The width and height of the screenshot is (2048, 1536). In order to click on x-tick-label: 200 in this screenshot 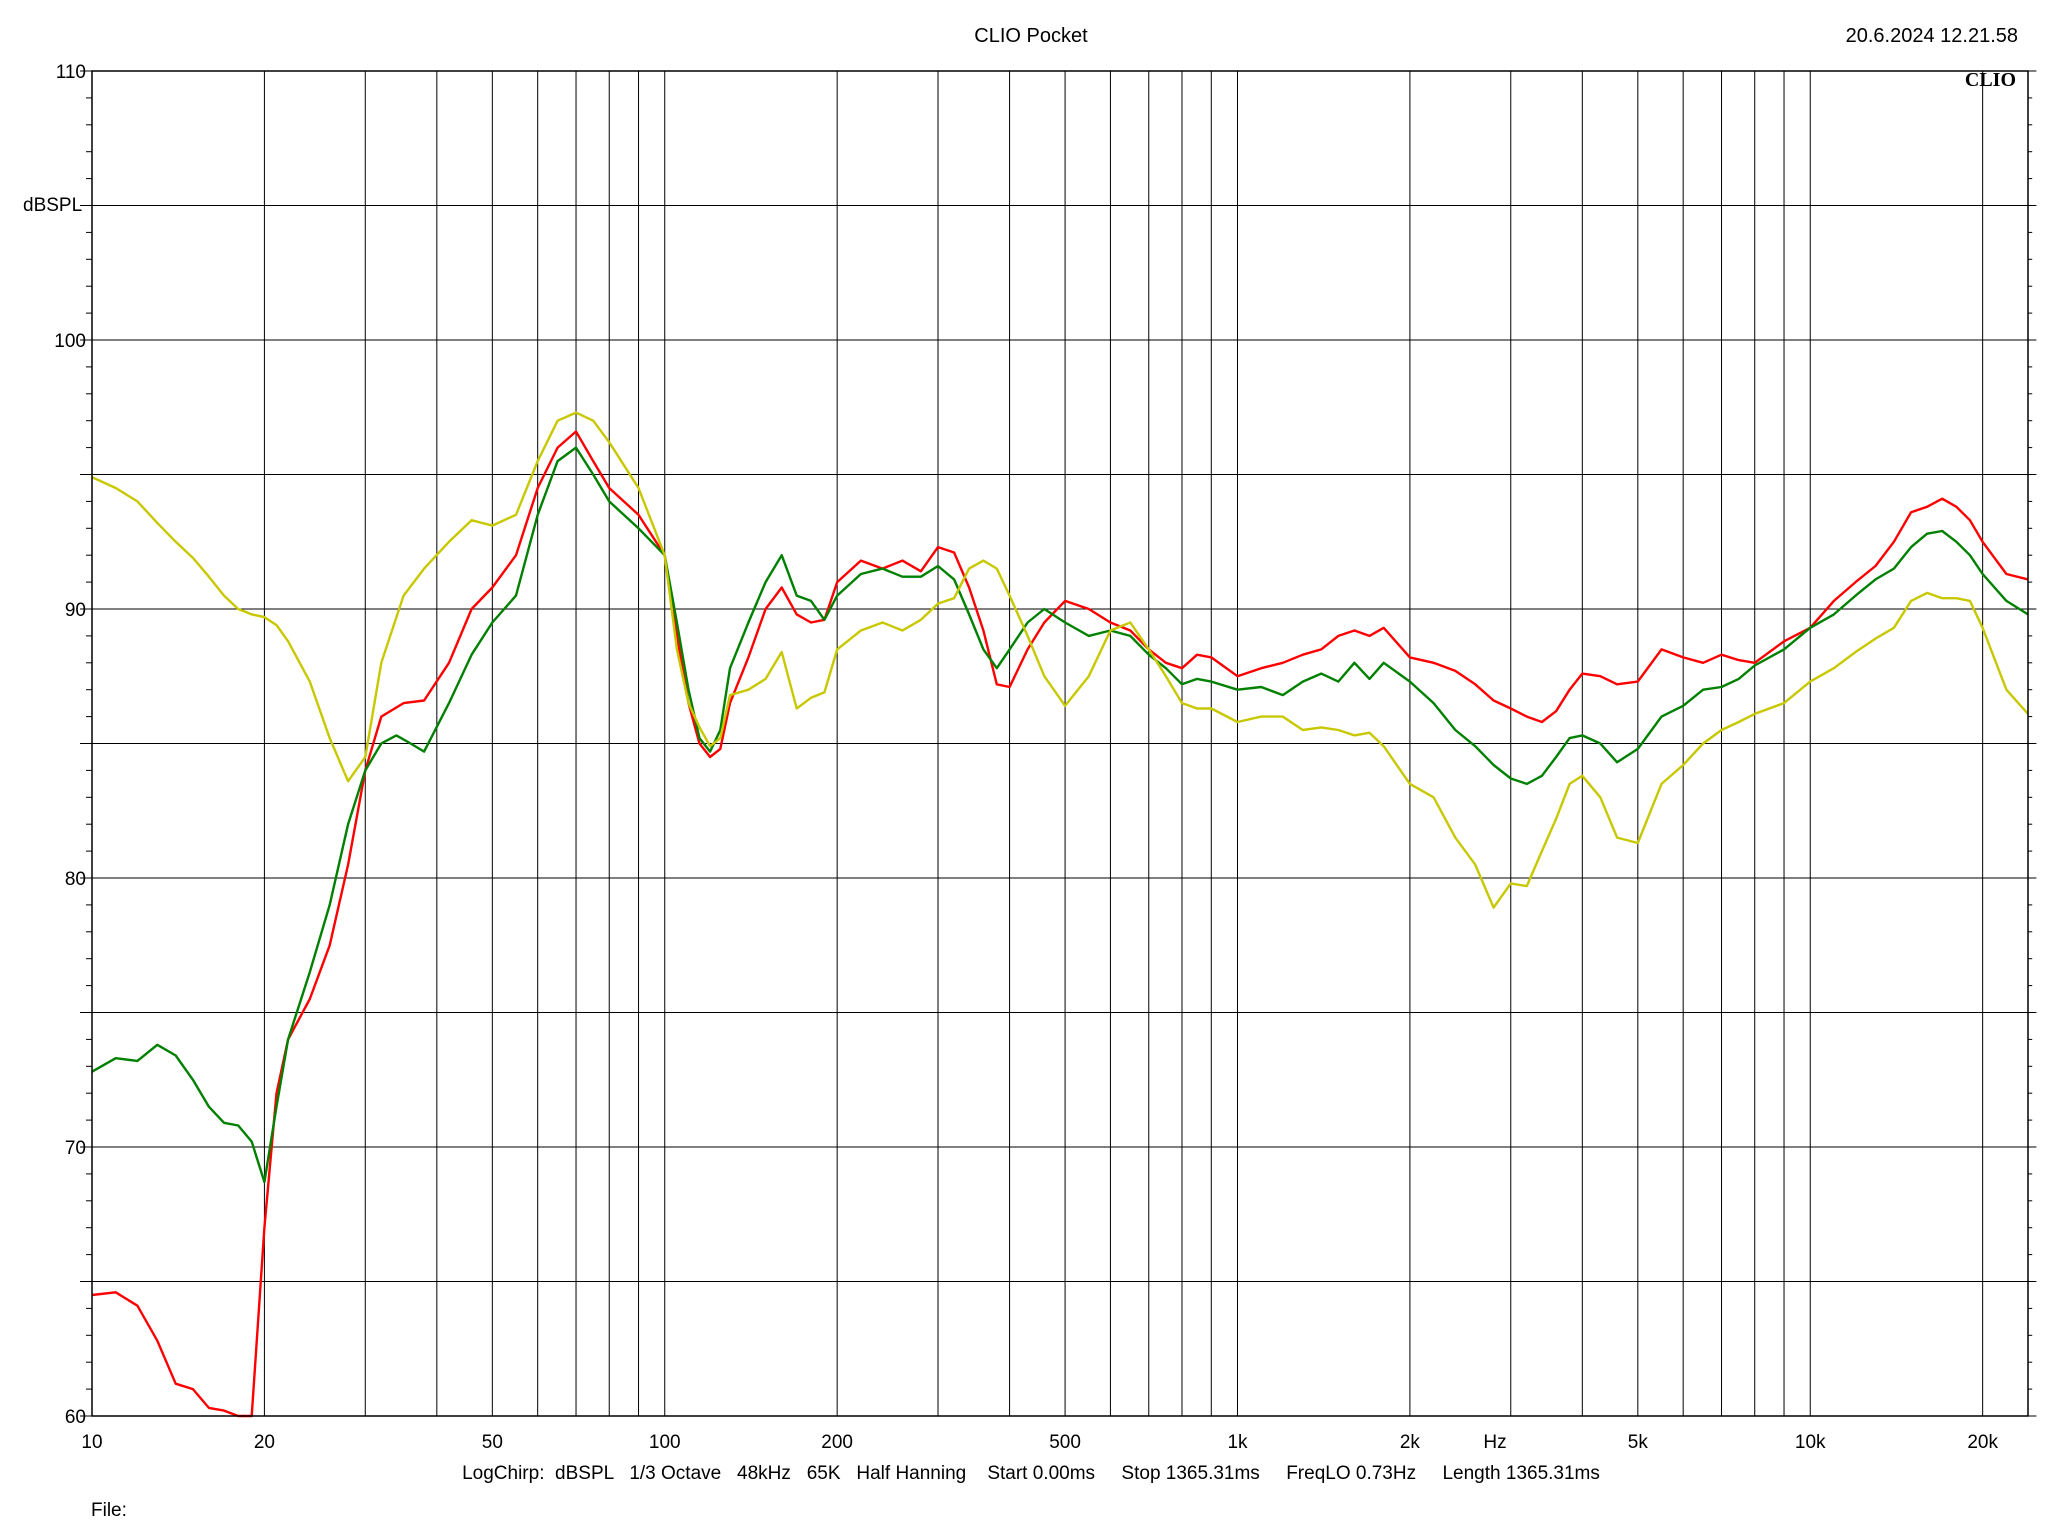, I will do `click(837, 1442)`.